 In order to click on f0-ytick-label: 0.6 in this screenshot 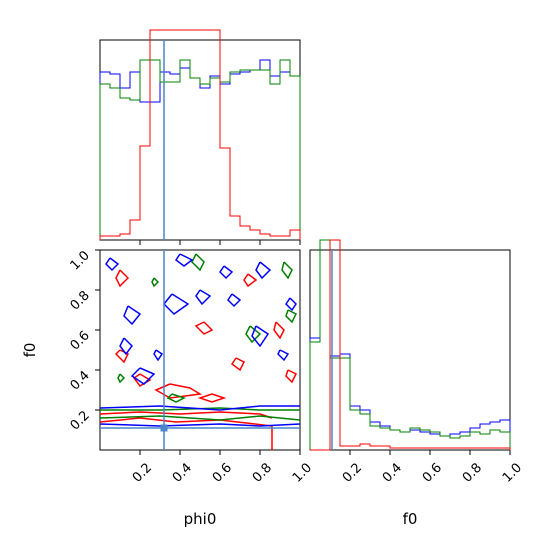, I will do `click(80, 340)`.